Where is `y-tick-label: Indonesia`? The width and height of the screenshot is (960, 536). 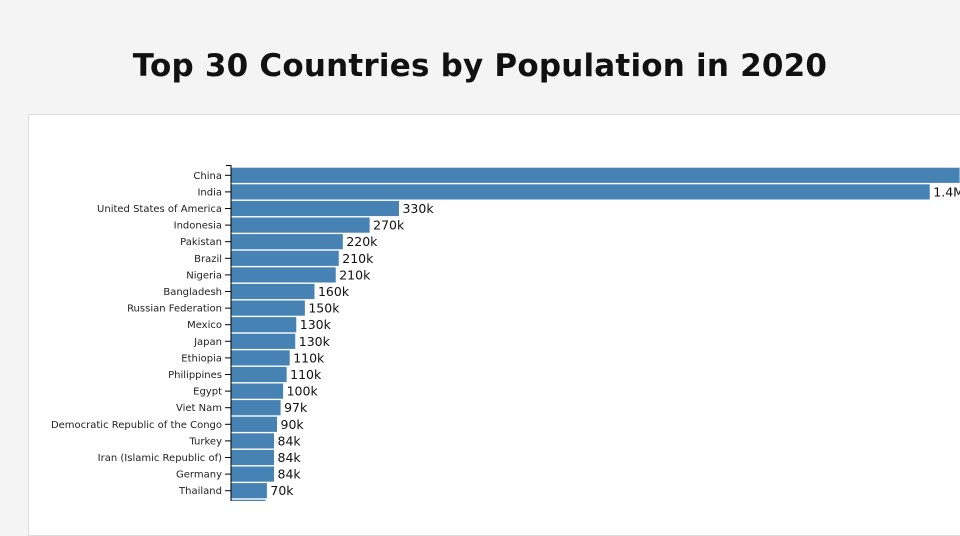
y-tick-label: Indonesia is located at coordinates (198, 226).